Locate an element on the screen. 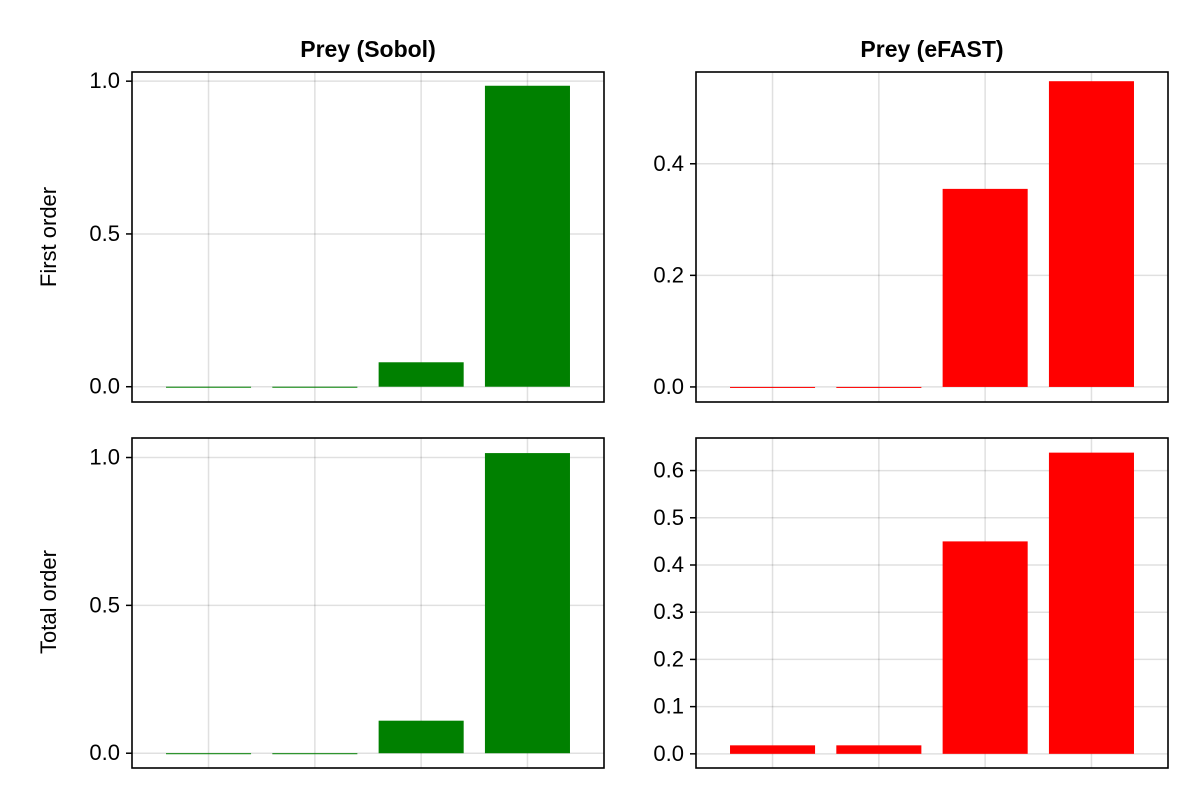 The height and width of the screenshot is (800, 1200). y-ticks: 0.0 0.1 0.2 0.3 0.4 0.5 0.6 is located at coordinates (674, 612).